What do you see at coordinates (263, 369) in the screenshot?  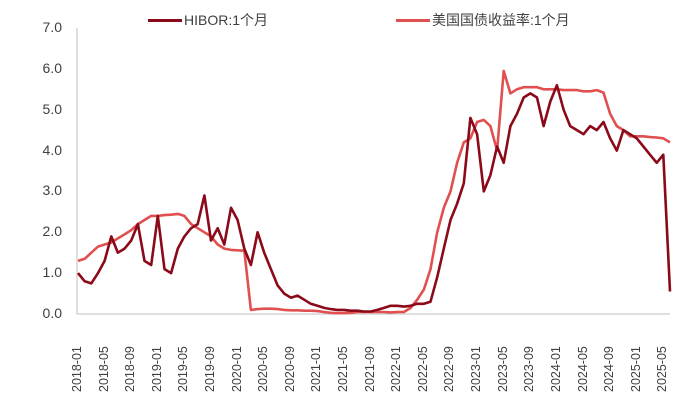 I see `x-tick-label: 2020-05` at bounding box center [263, 369].